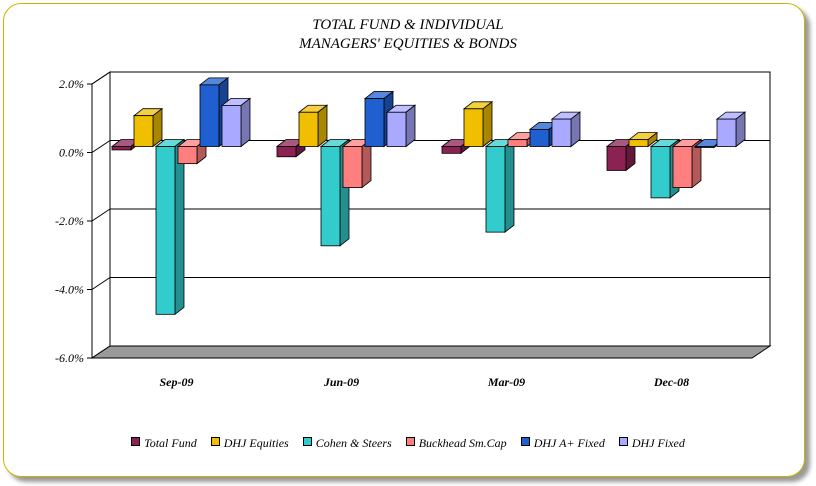 Image resolution: width=816 pixels, height=486 pixels. What do you see at coordinates (341, 382) in the screenshot?
I see `x-category-label: Jun-09` at bounding box center [341, 382].